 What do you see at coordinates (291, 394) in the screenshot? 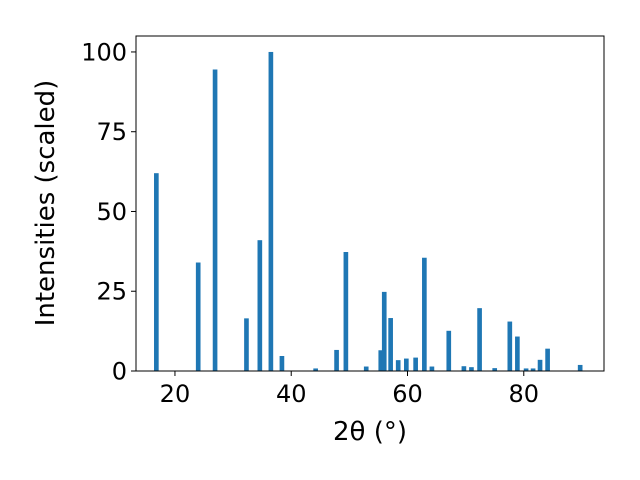
I see `x-tick-label: 40` at bounding box center [291, 394].